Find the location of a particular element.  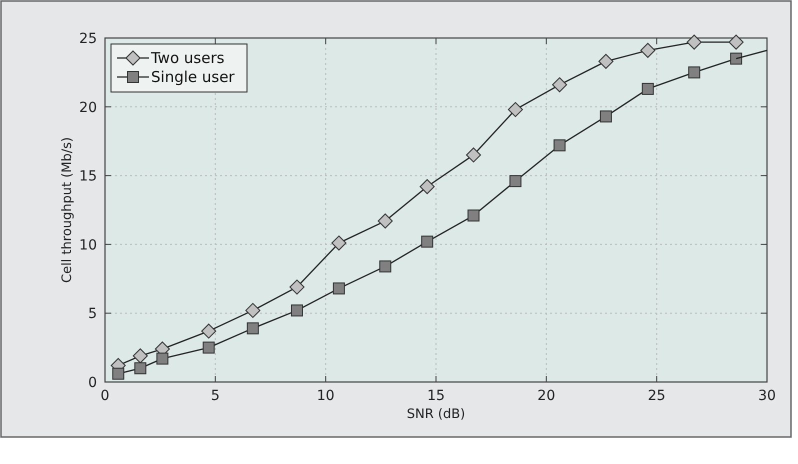

x-tick-label: 5 is located at coordinates (215, 396).